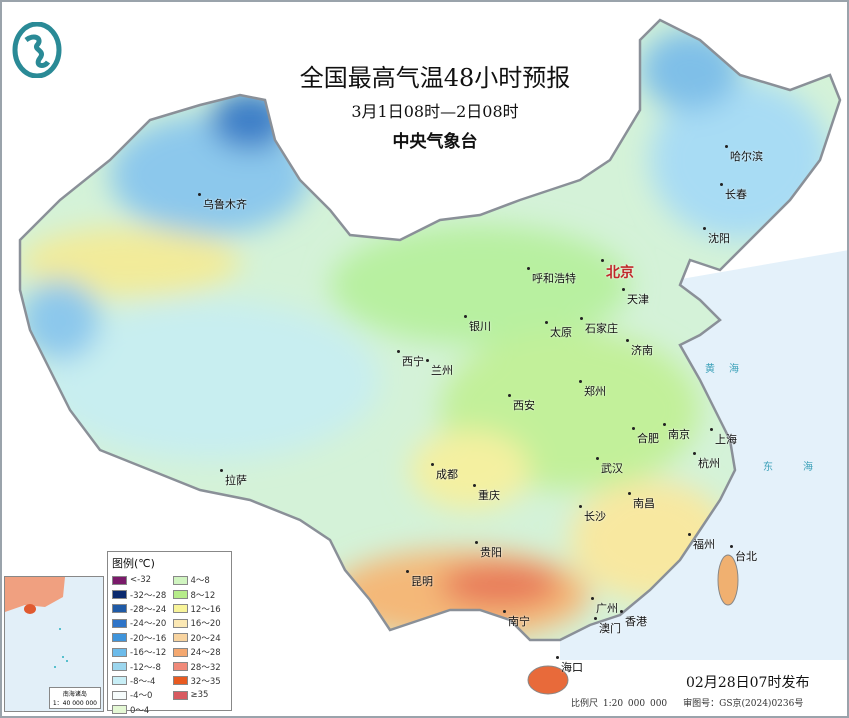 The width and height of the screenshot is (849, 718). Describe the element at coordinates (139, 609) in the screenshot. I see `legend-item: -28～-24` at that location.